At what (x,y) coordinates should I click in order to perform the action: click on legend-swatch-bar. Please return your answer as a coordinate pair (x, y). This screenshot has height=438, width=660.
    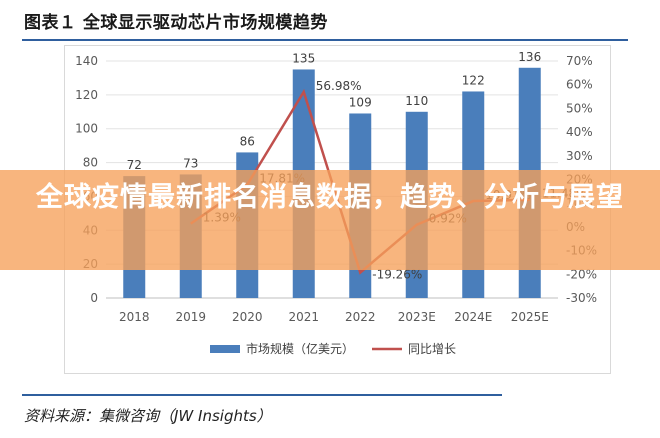
    Looking at the image, I should click on (225, 349).